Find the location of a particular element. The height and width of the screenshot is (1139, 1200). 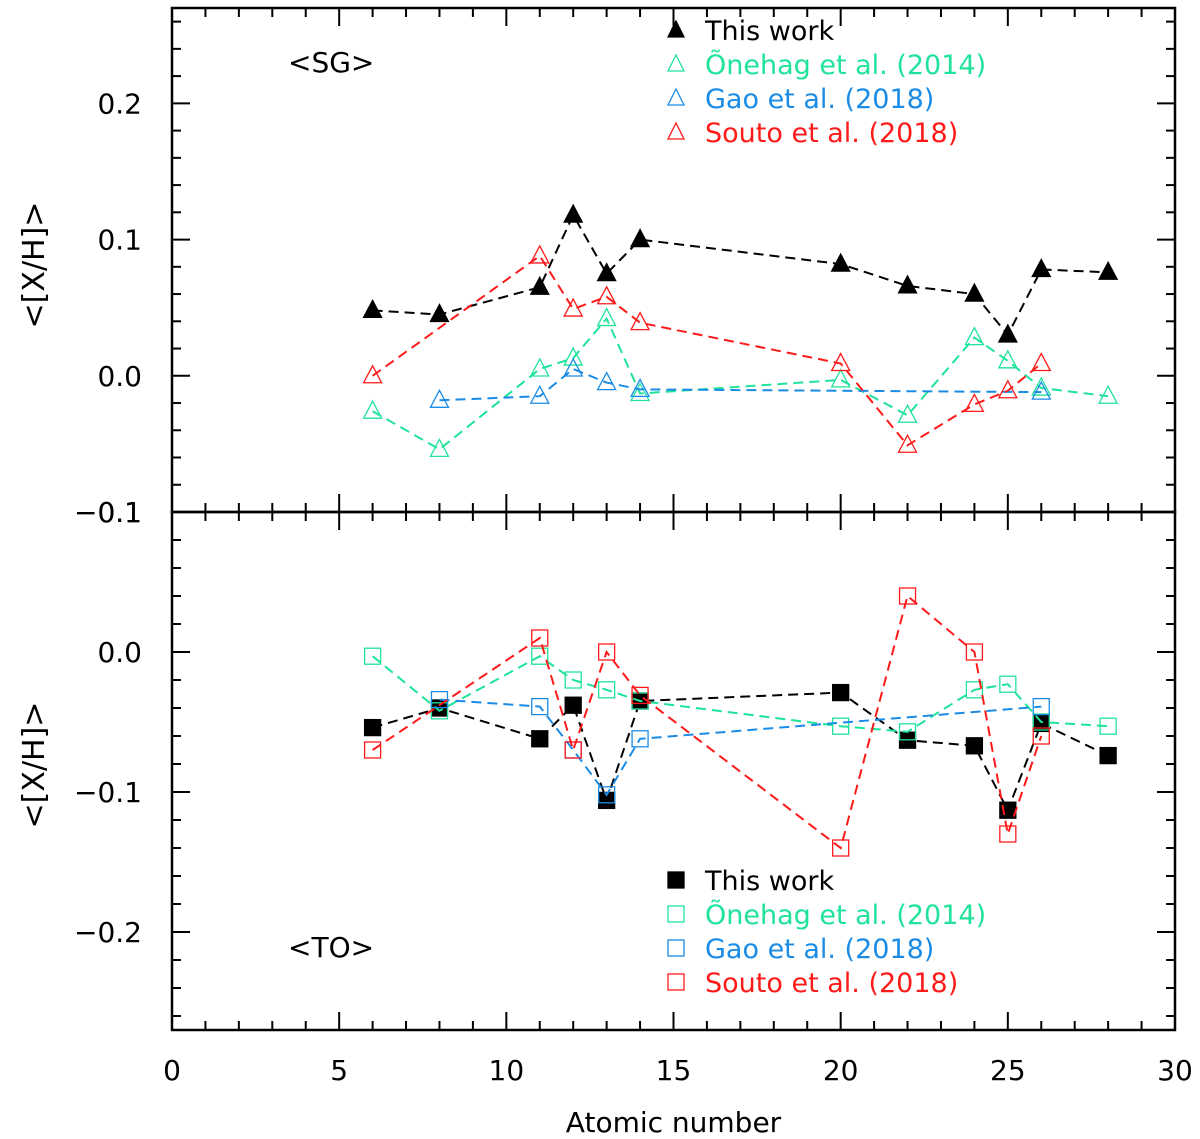

y-tick-label: 0.0 is located at coordinates (119, 652).